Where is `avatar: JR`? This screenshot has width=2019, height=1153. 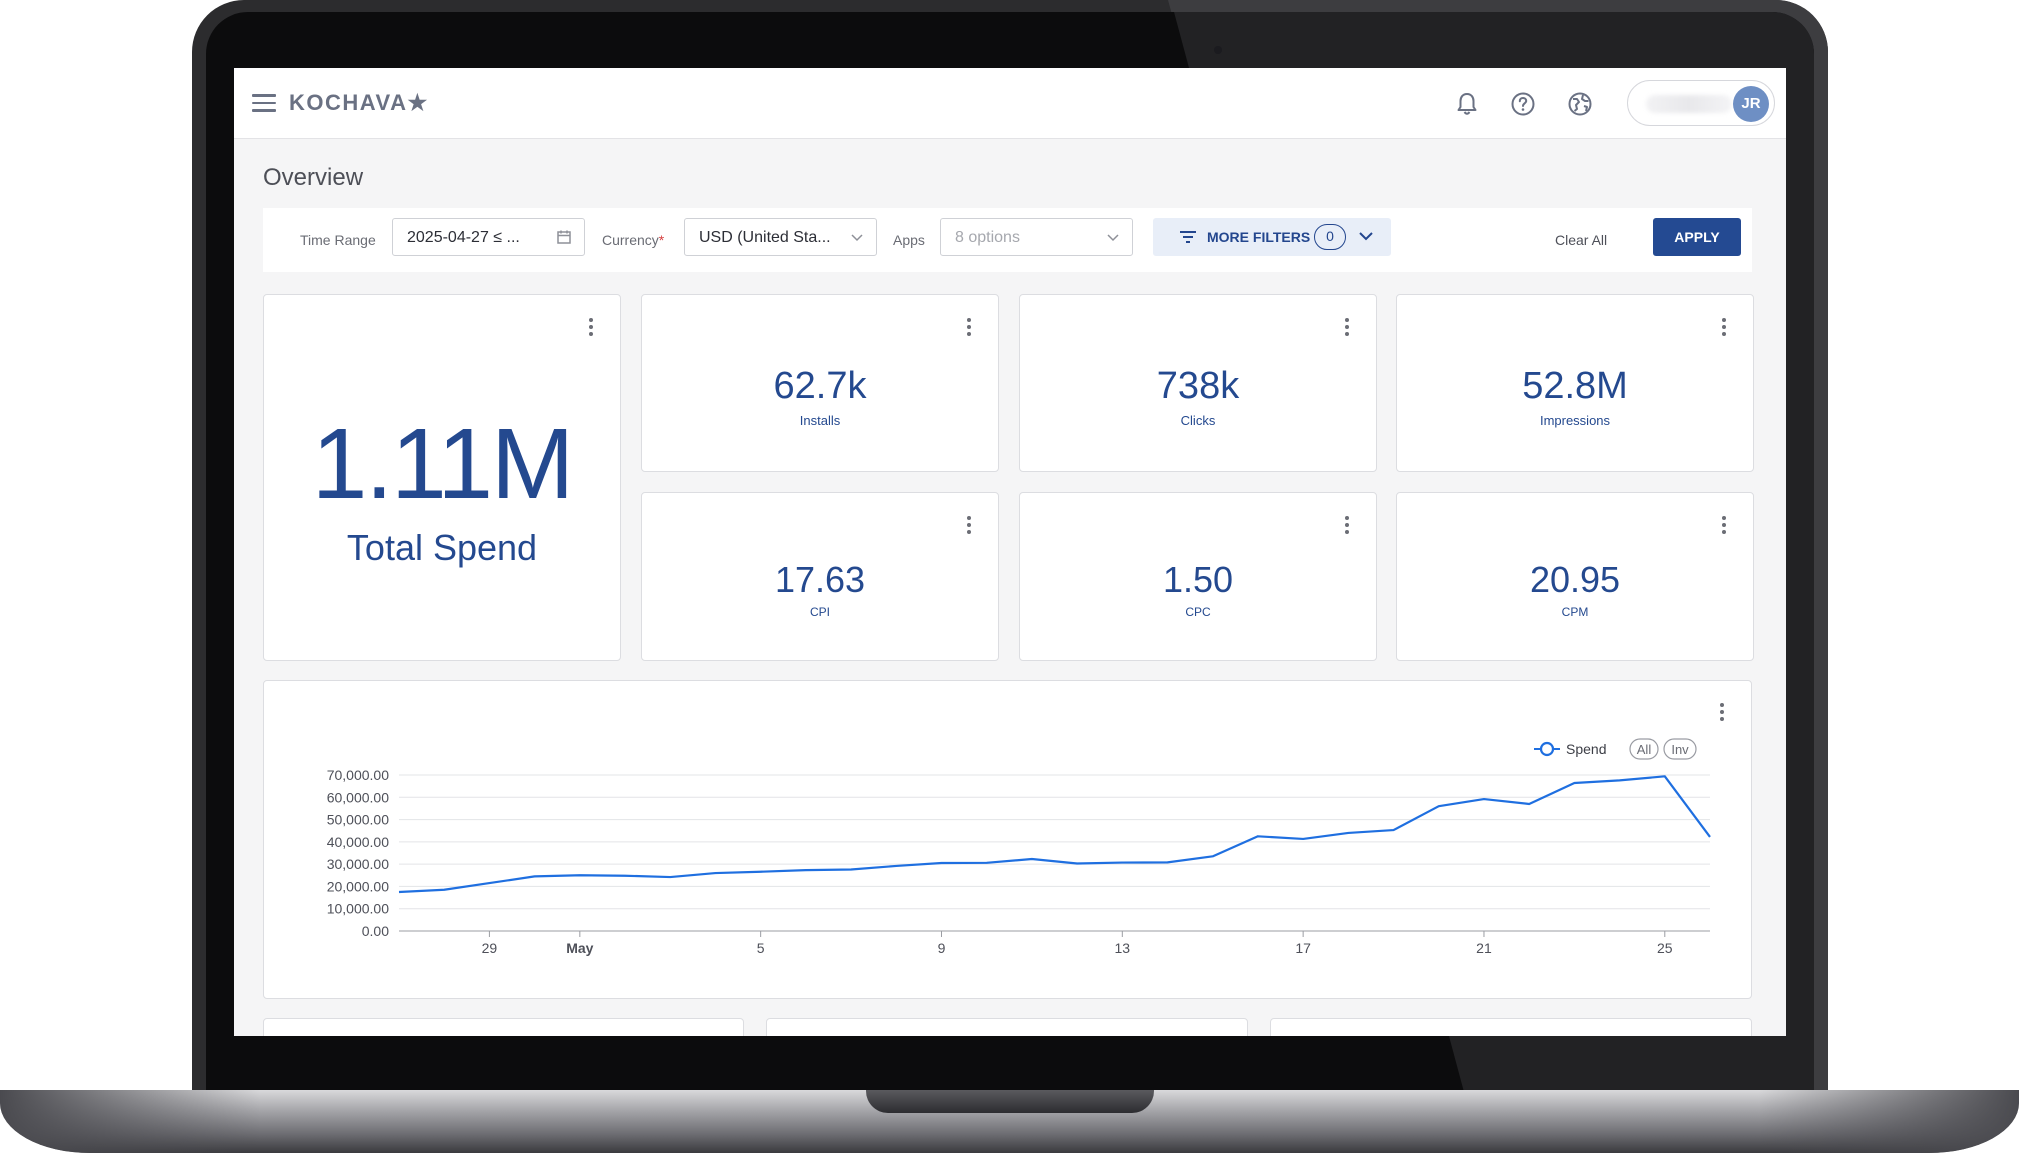
avatar: JR is located at coordinates (1751, 104).